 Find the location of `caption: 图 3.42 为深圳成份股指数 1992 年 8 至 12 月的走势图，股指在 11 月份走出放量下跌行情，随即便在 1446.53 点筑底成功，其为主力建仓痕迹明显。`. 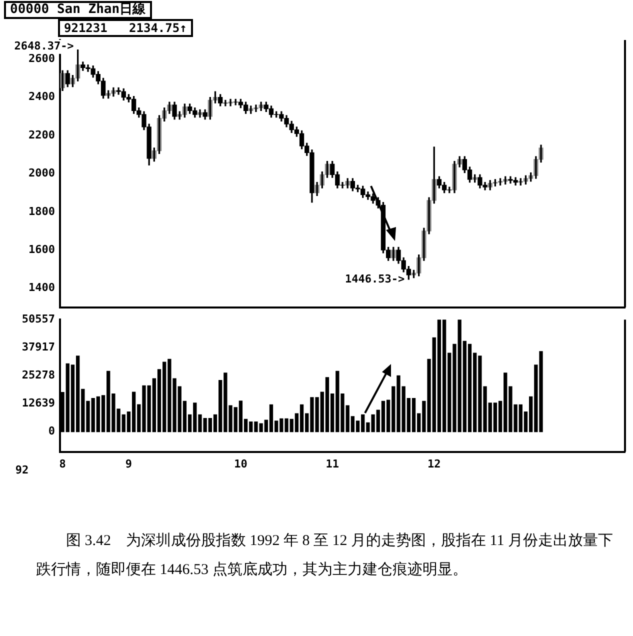

caption: 图 3.42 为深圳成份股指数 1992 年 8 至 12 月的走势图，股指在 11 月份走出放量下跌行情，随即便在 1446.53 点筑底成功，其为主力建仓痕迹明显。 is located at coordinates (325, 556).